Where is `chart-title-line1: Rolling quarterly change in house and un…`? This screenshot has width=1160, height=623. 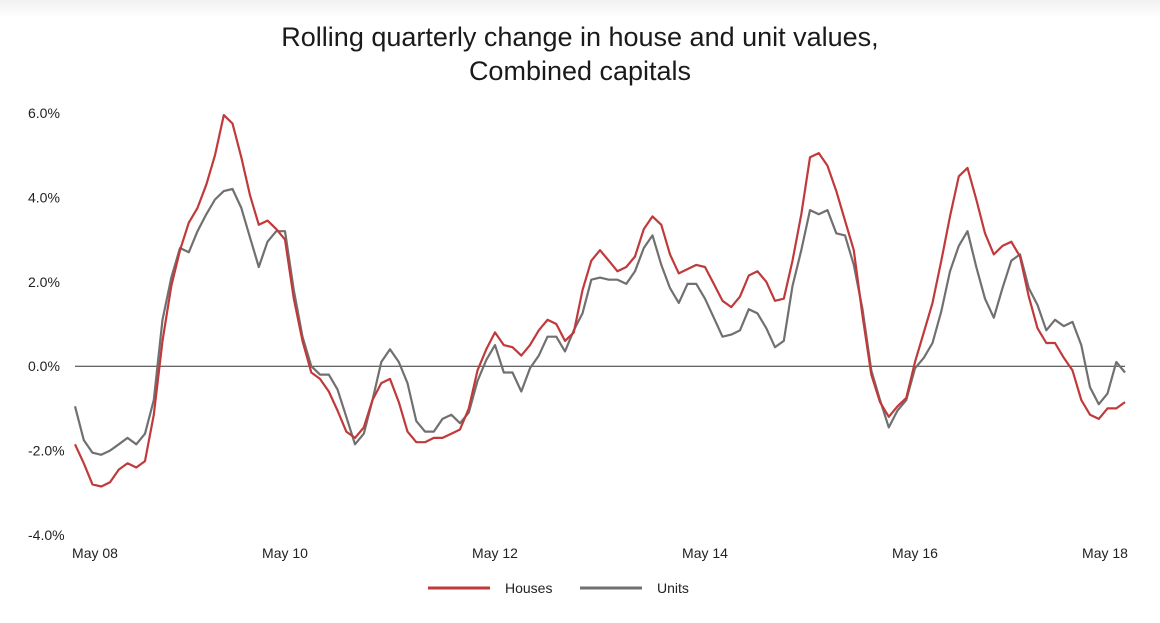
chart-title-line1: Rolling quarterly change in house and un… is located at coordinates (580, 37).